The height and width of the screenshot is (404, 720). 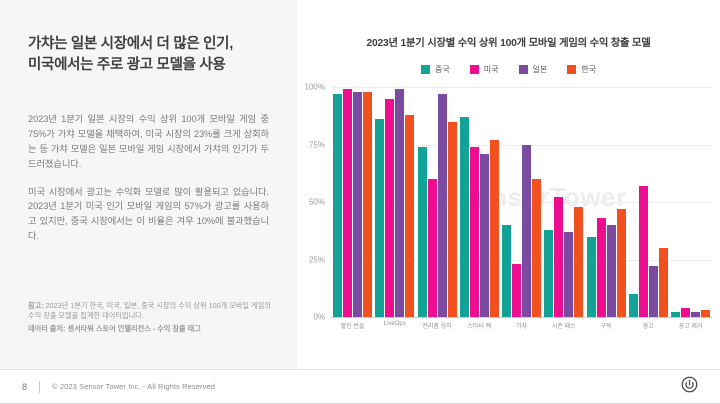 I want to click on bar-일본-광고, so click(x=653, y=291).